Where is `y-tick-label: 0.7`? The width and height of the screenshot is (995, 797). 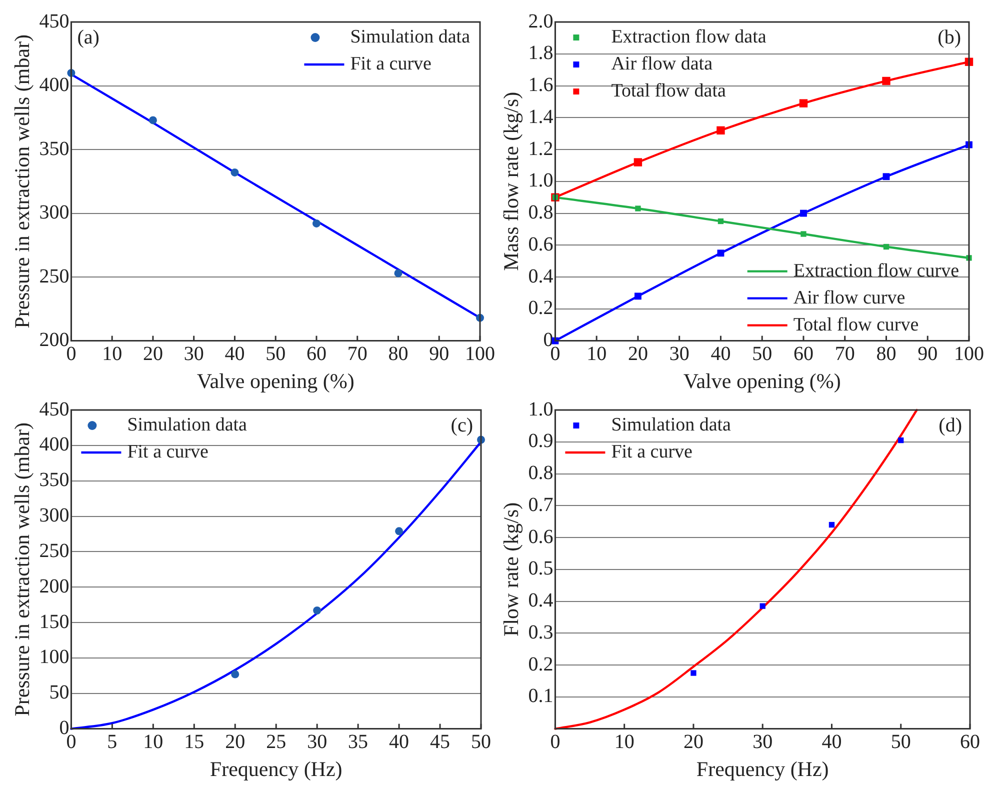 y-tick-label: 0.7 is located at coordinates (541, 505).